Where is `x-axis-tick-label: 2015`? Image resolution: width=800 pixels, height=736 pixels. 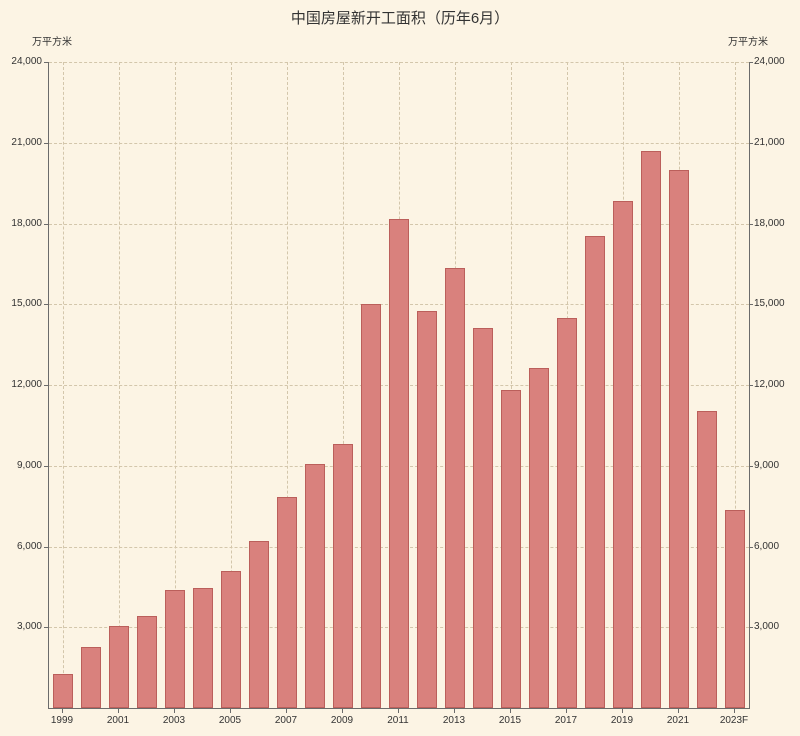 x-axis-tick-label: 2015 is located at coordinates (510, 720).